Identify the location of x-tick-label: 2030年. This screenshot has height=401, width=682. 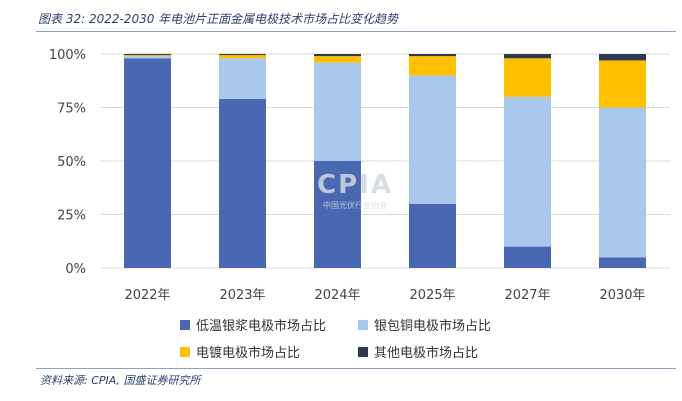
(622, 295).